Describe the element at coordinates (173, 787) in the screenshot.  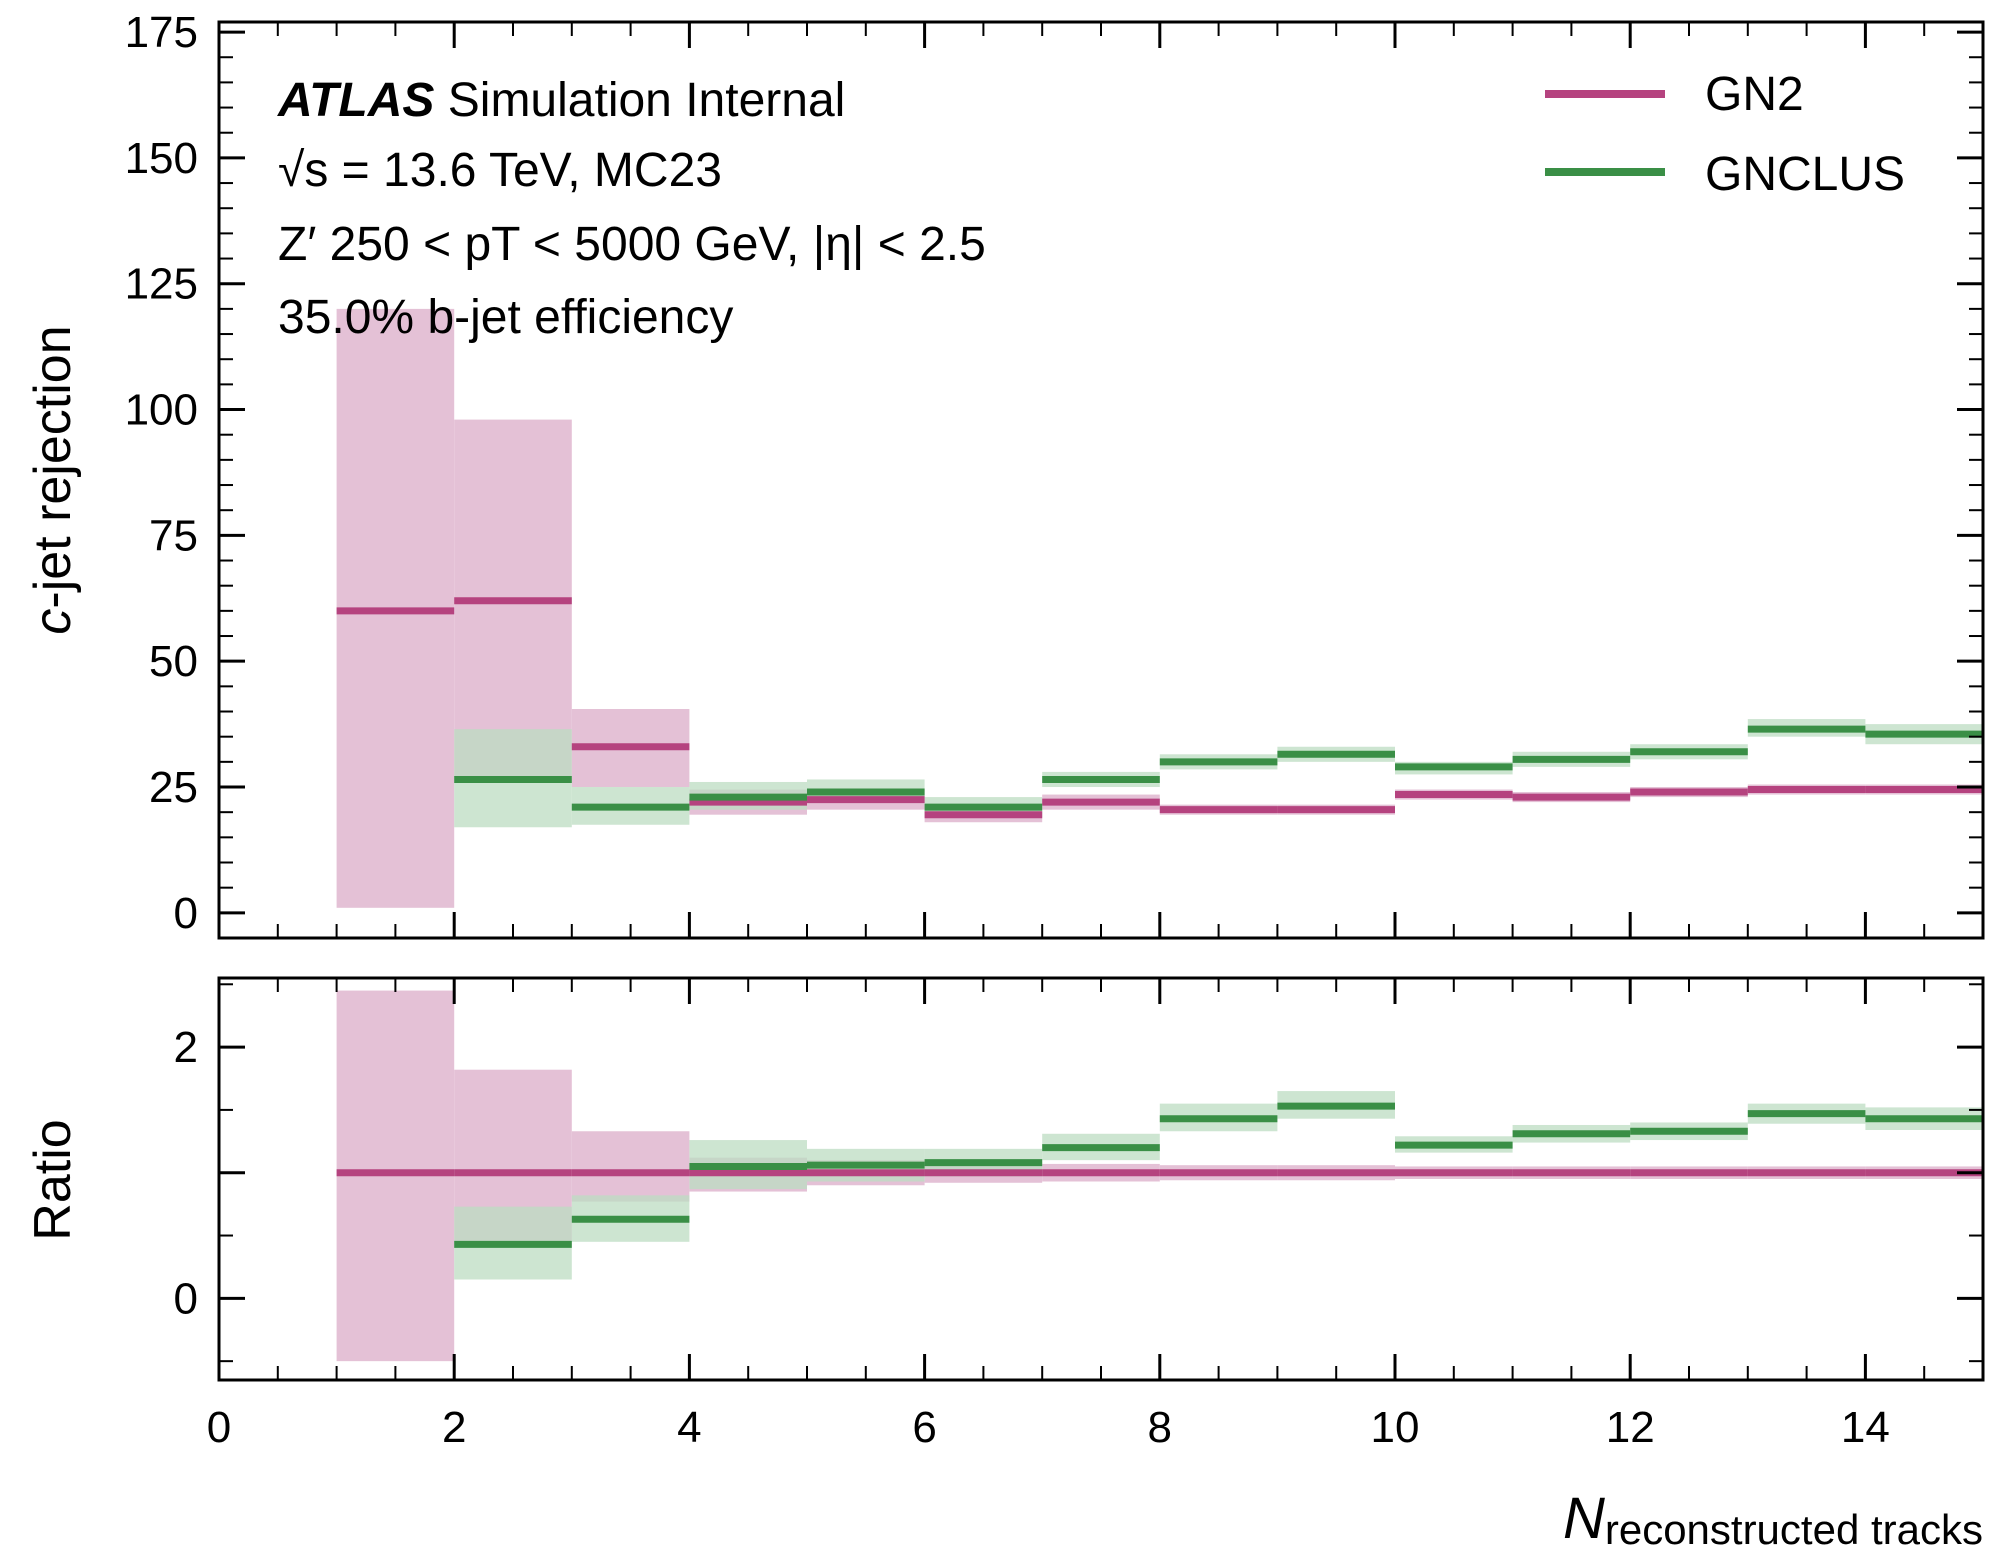
I see `top-y-tick-label-25: 25` at that location.